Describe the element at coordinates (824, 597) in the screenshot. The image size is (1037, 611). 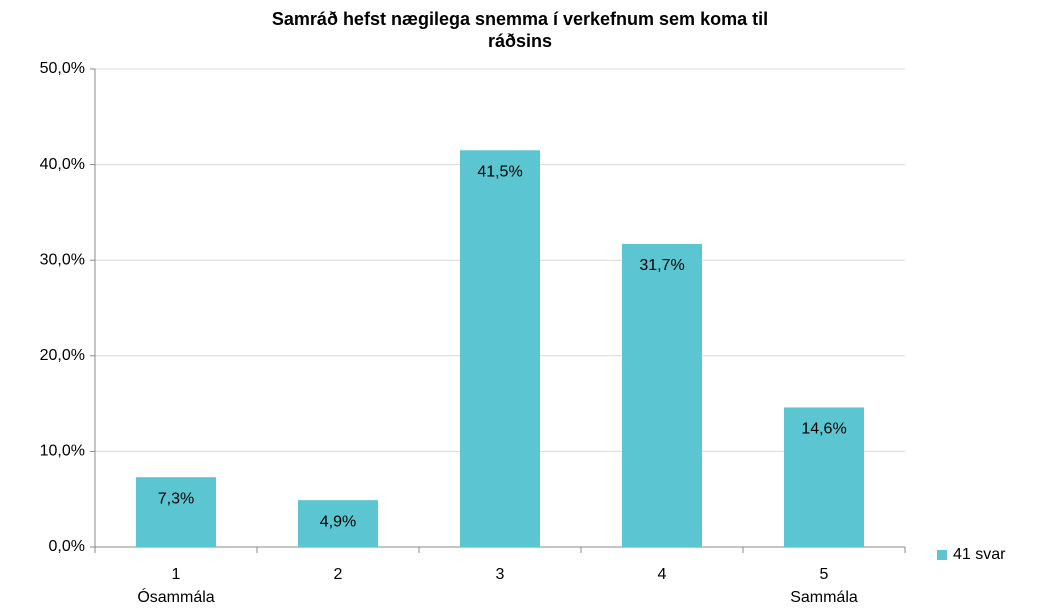
I see `x-tick-label: Sammála` at that location.